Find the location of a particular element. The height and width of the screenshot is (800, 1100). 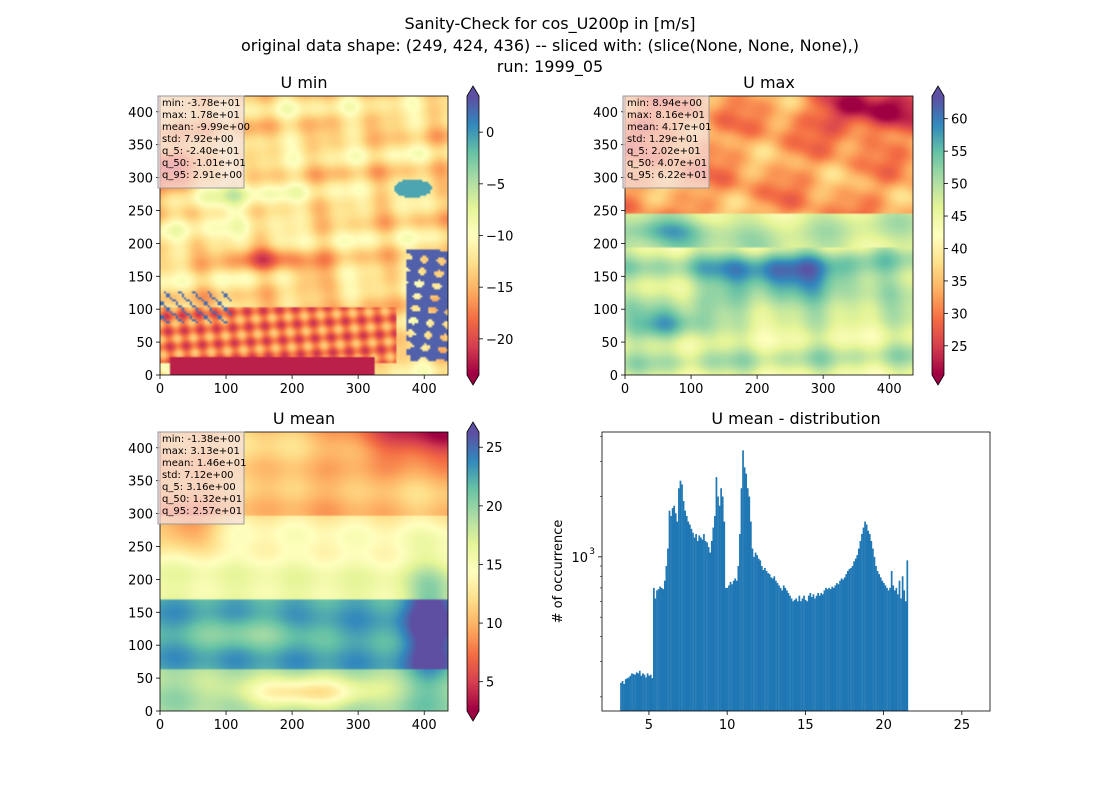

stats-line: q_5: 2.02e+01 is located at coordinates (664, 151).